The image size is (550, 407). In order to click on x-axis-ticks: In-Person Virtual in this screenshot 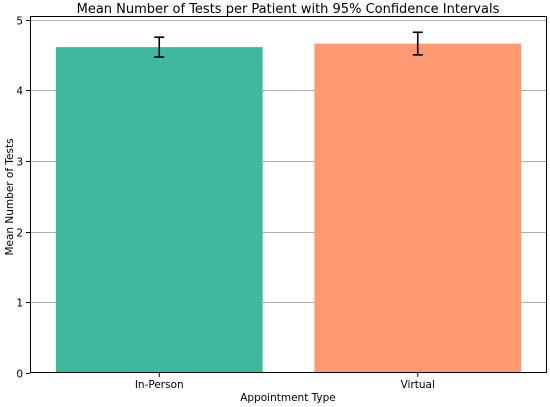, I will do `click(285, 382)`.